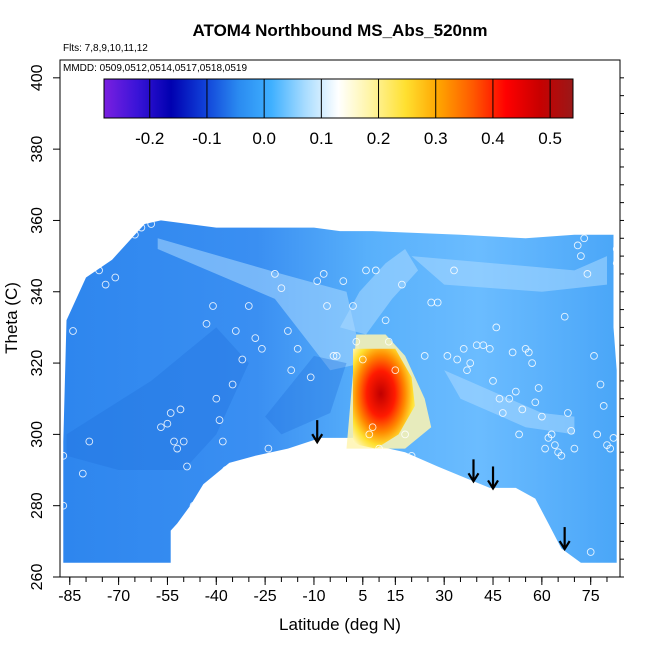 This screenshot has height=650, width=650. I want to click on y-tick-label: 280, so click(37, 505).